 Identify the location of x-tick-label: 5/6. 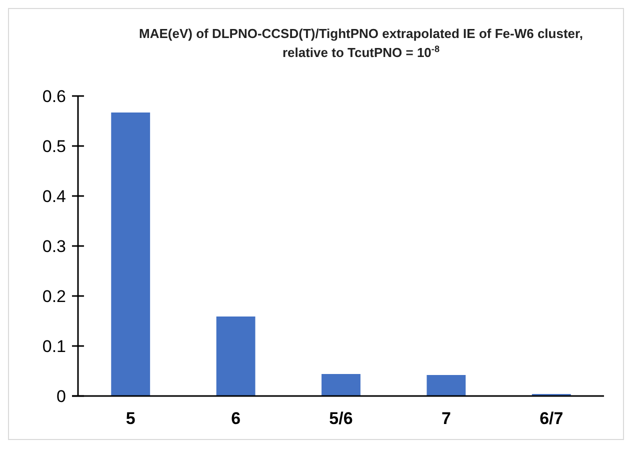
(341, 418).